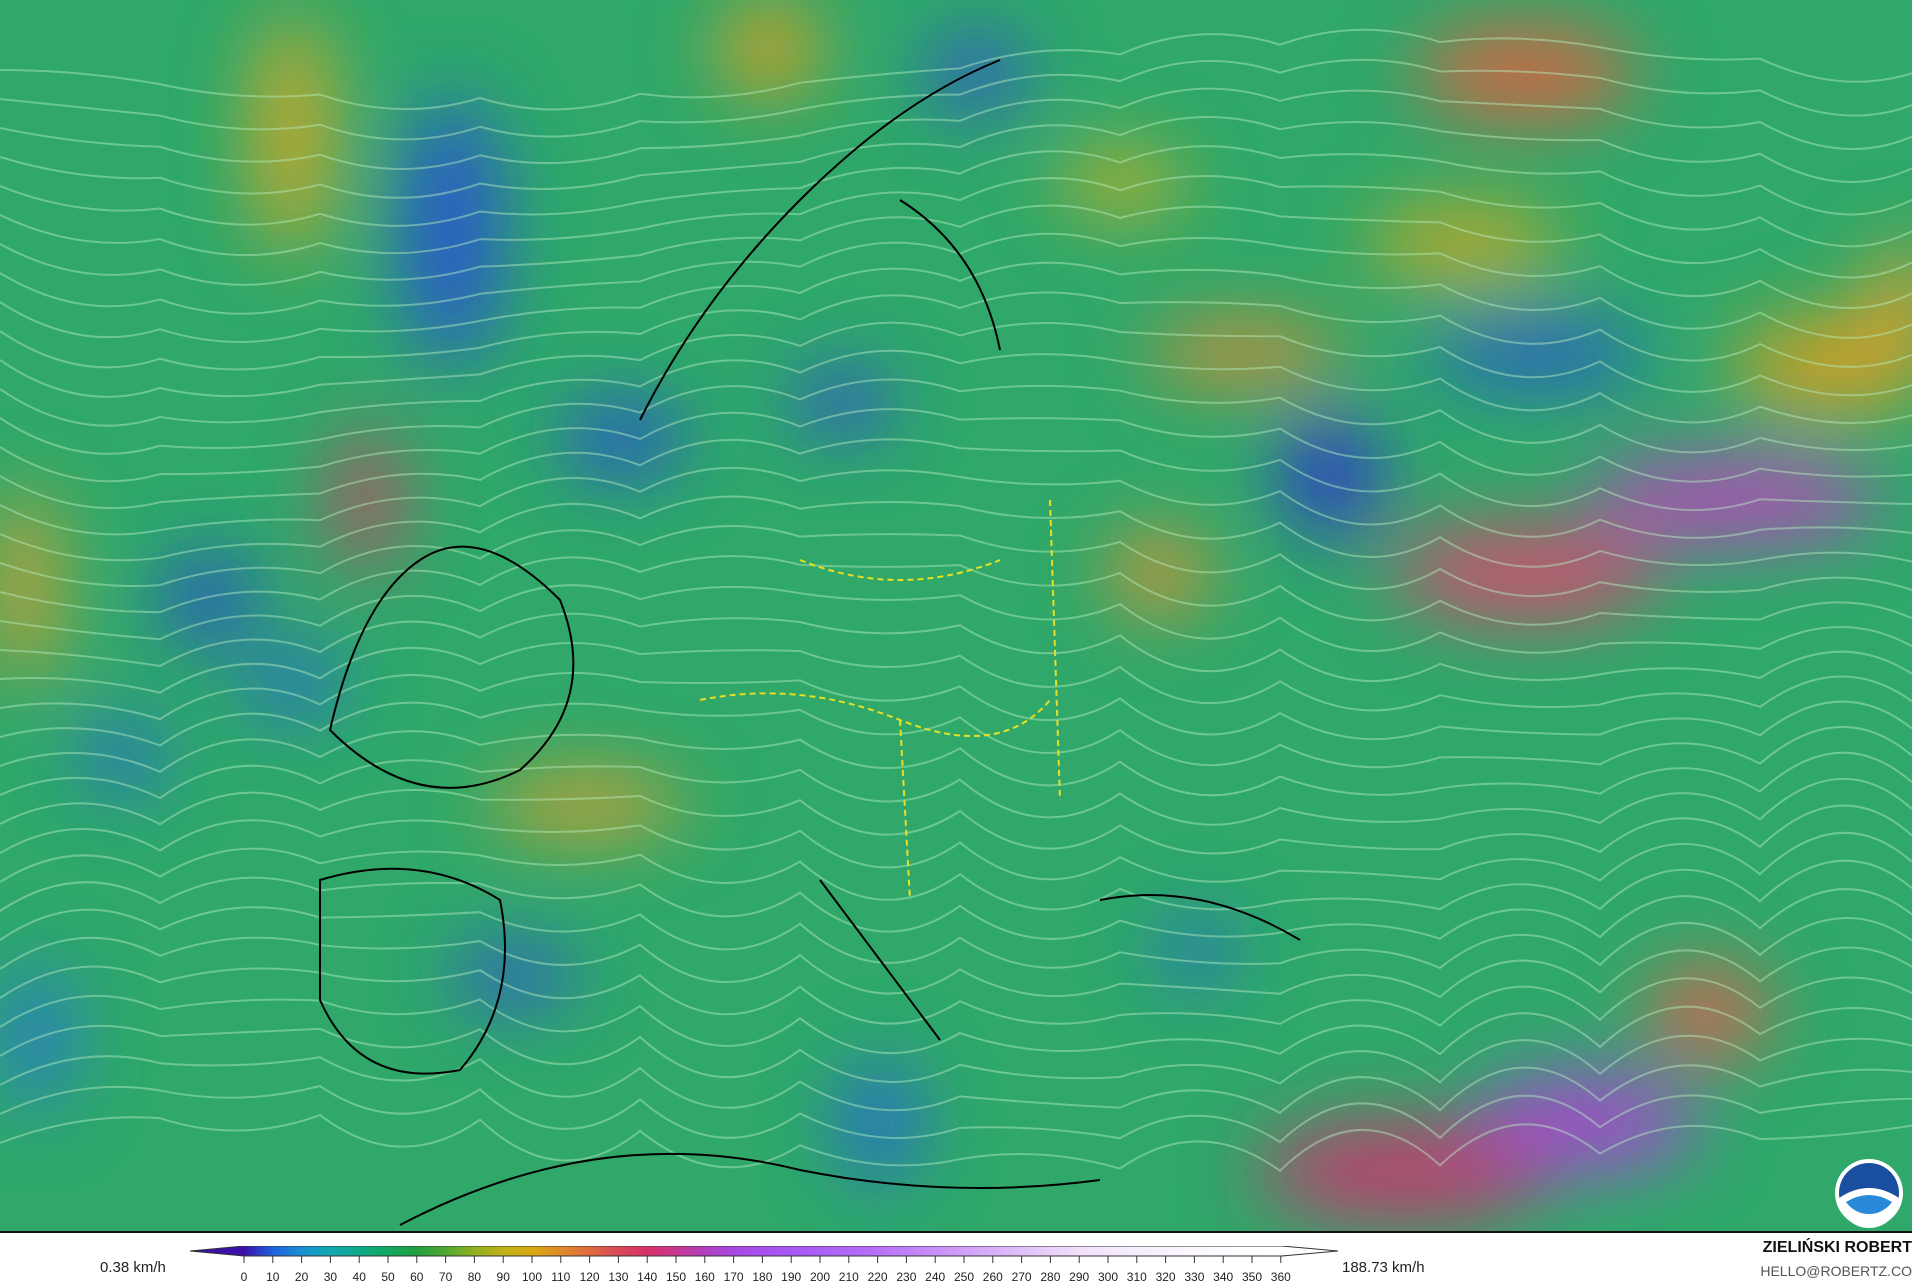 Image resolution: width=1912 pixels, height=1287 pixels. What do you see at coordinates (1079, 1277) in the screenshot?
I see `colorbar-tick-label: 290` at bounding box center [1079, 1277].